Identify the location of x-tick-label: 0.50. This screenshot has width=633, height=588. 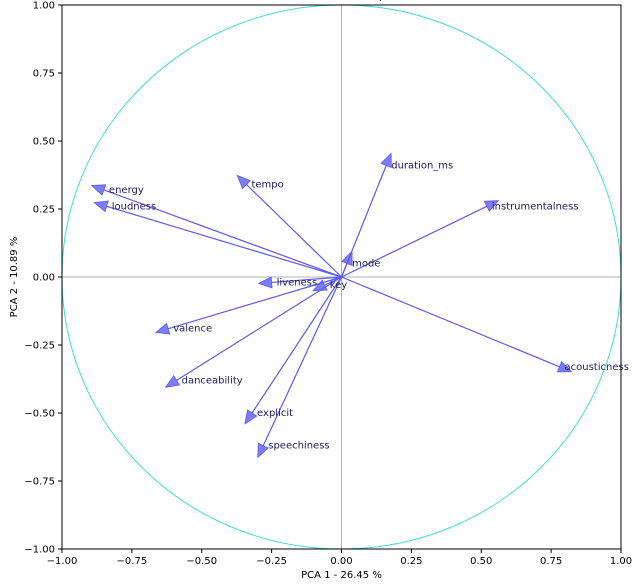
(481, 561).